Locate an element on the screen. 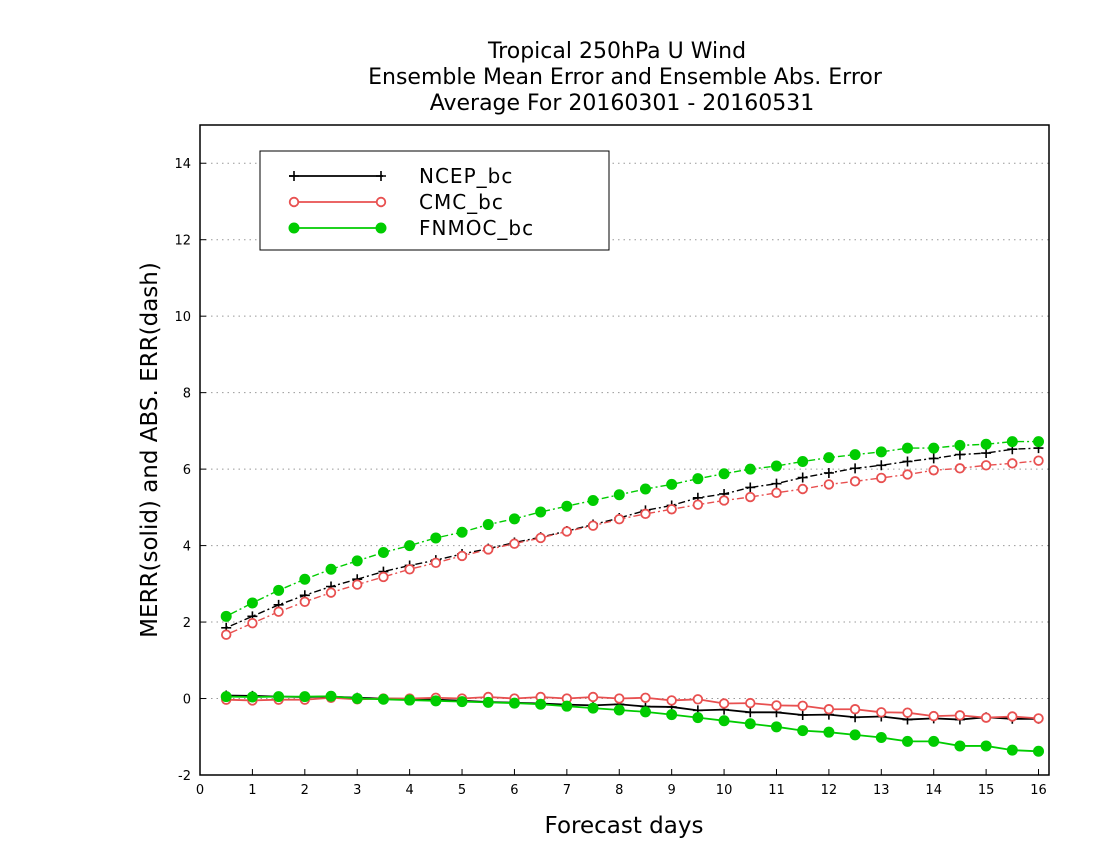  x-tick-label: 10 is located at coordinates (724, 790).